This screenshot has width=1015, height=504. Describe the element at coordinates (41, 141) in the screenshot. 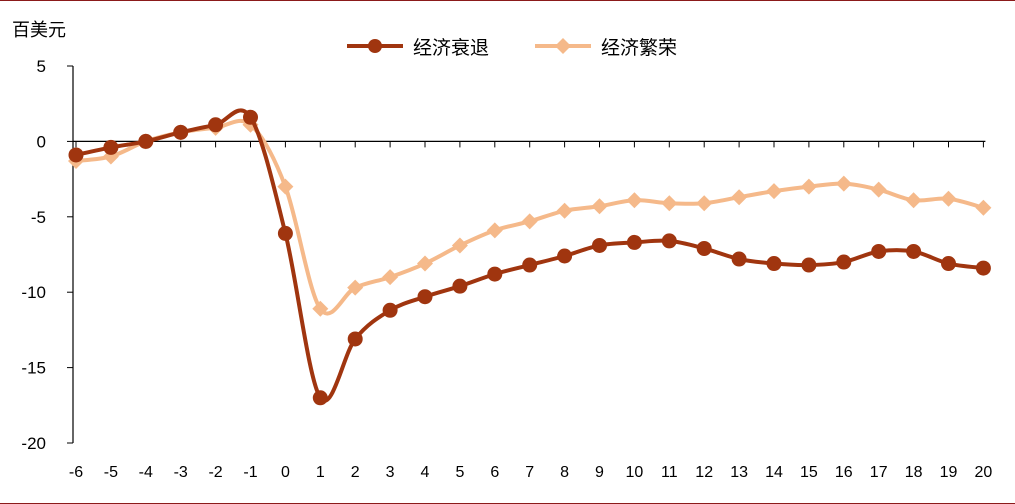

I see `y-tick-label: 0` at that location.